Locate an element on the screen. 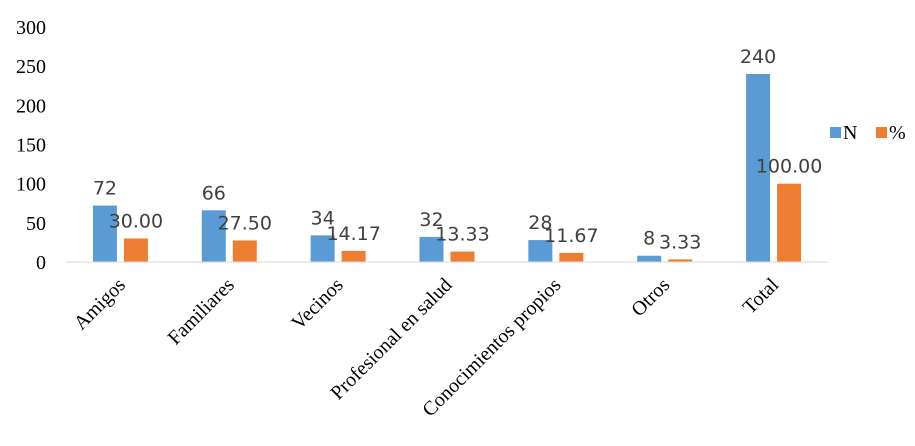 Image resolution: width=915 pixels, height=446 pixels. x-tick-label: Profesional en salud is located at coordinates (391, 339).